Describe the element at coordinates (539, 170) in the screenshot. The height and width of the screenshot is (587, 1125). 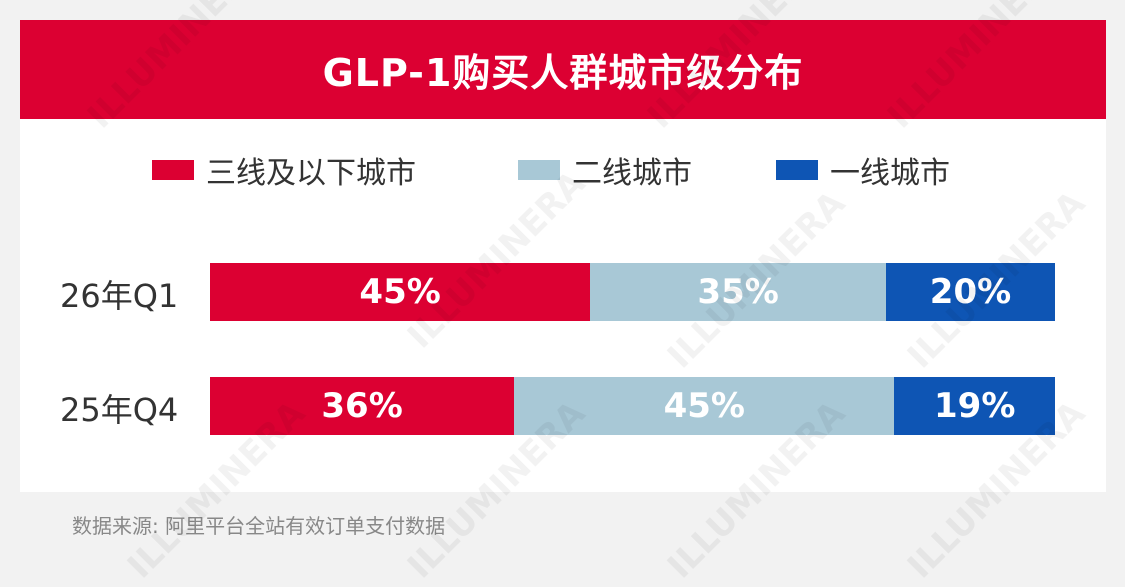
I see `legend-swatch-tier2` at that location.